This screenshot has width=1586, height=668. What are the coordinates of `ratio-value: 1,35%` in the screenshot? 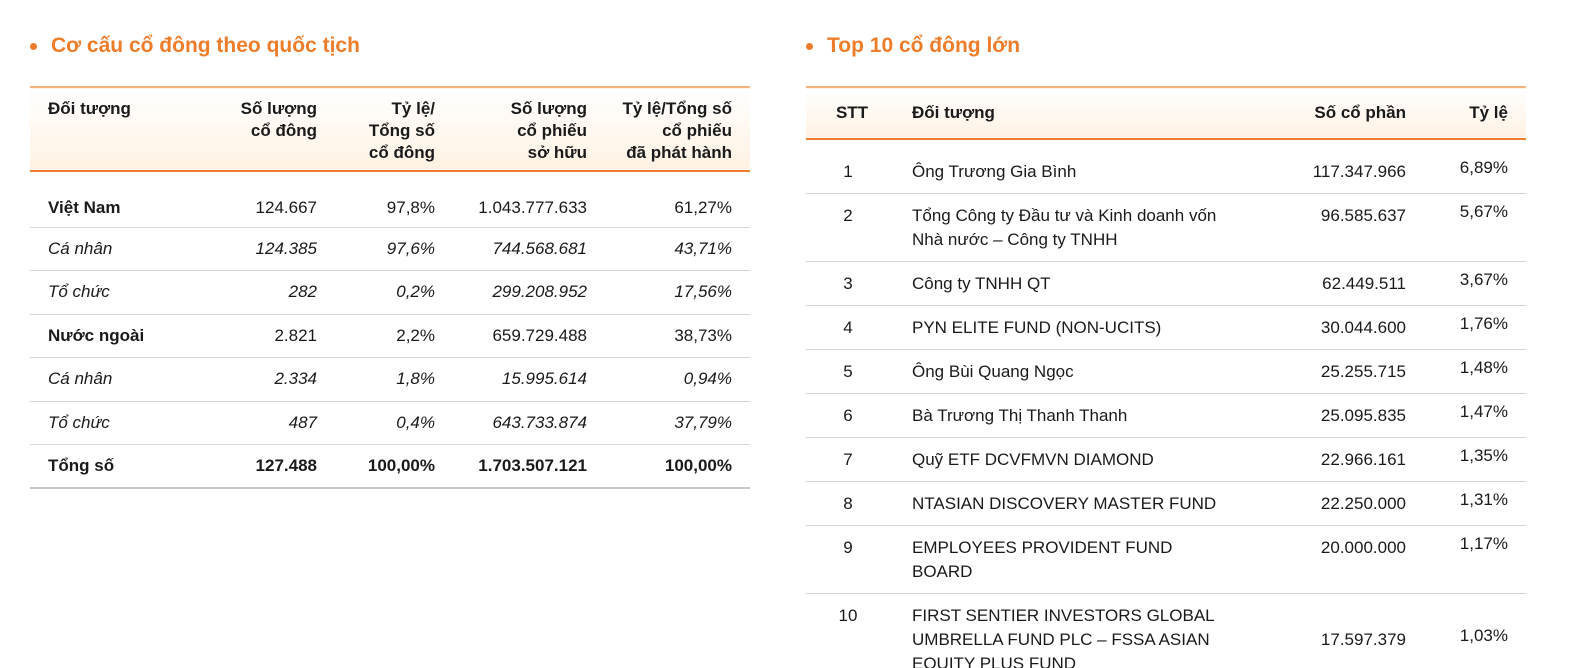 It's located at (1483, 455).